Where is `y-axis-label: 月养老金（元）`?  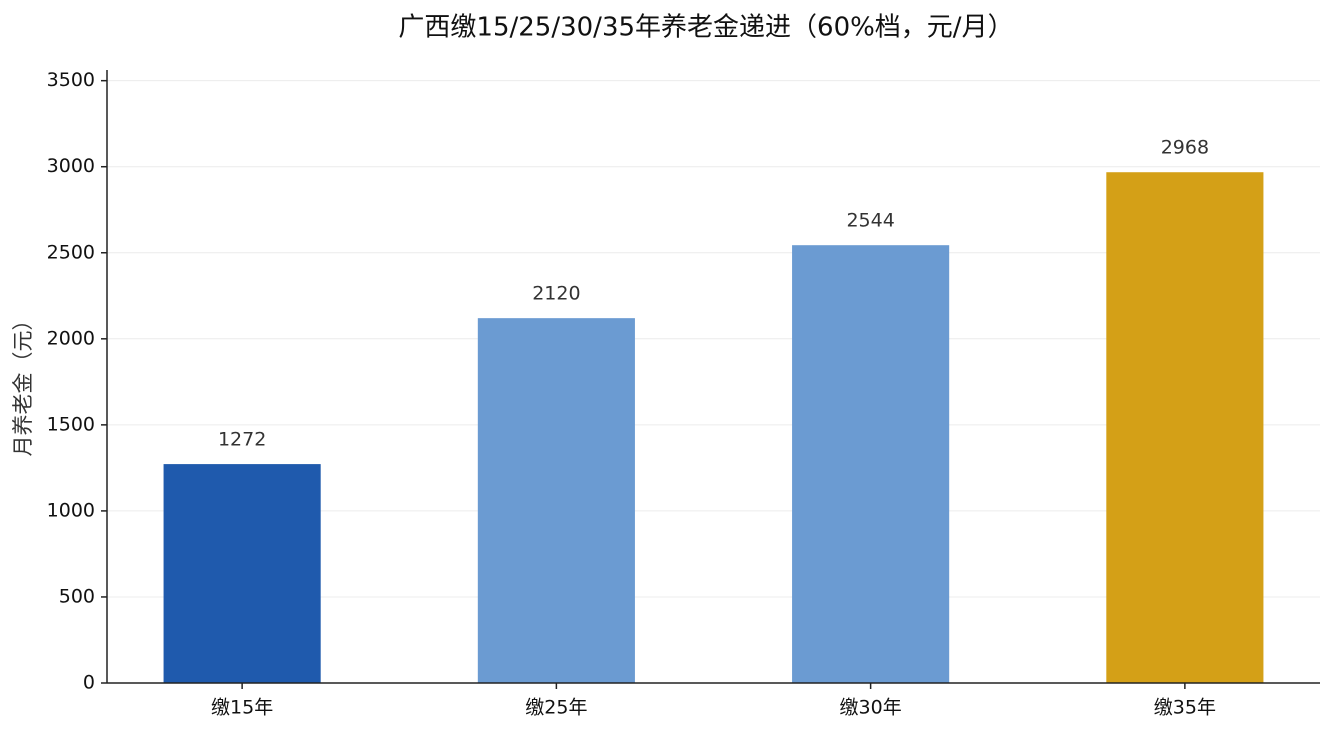
y-axis-label: 月养老金（元） is located at coordinates (23, 383).